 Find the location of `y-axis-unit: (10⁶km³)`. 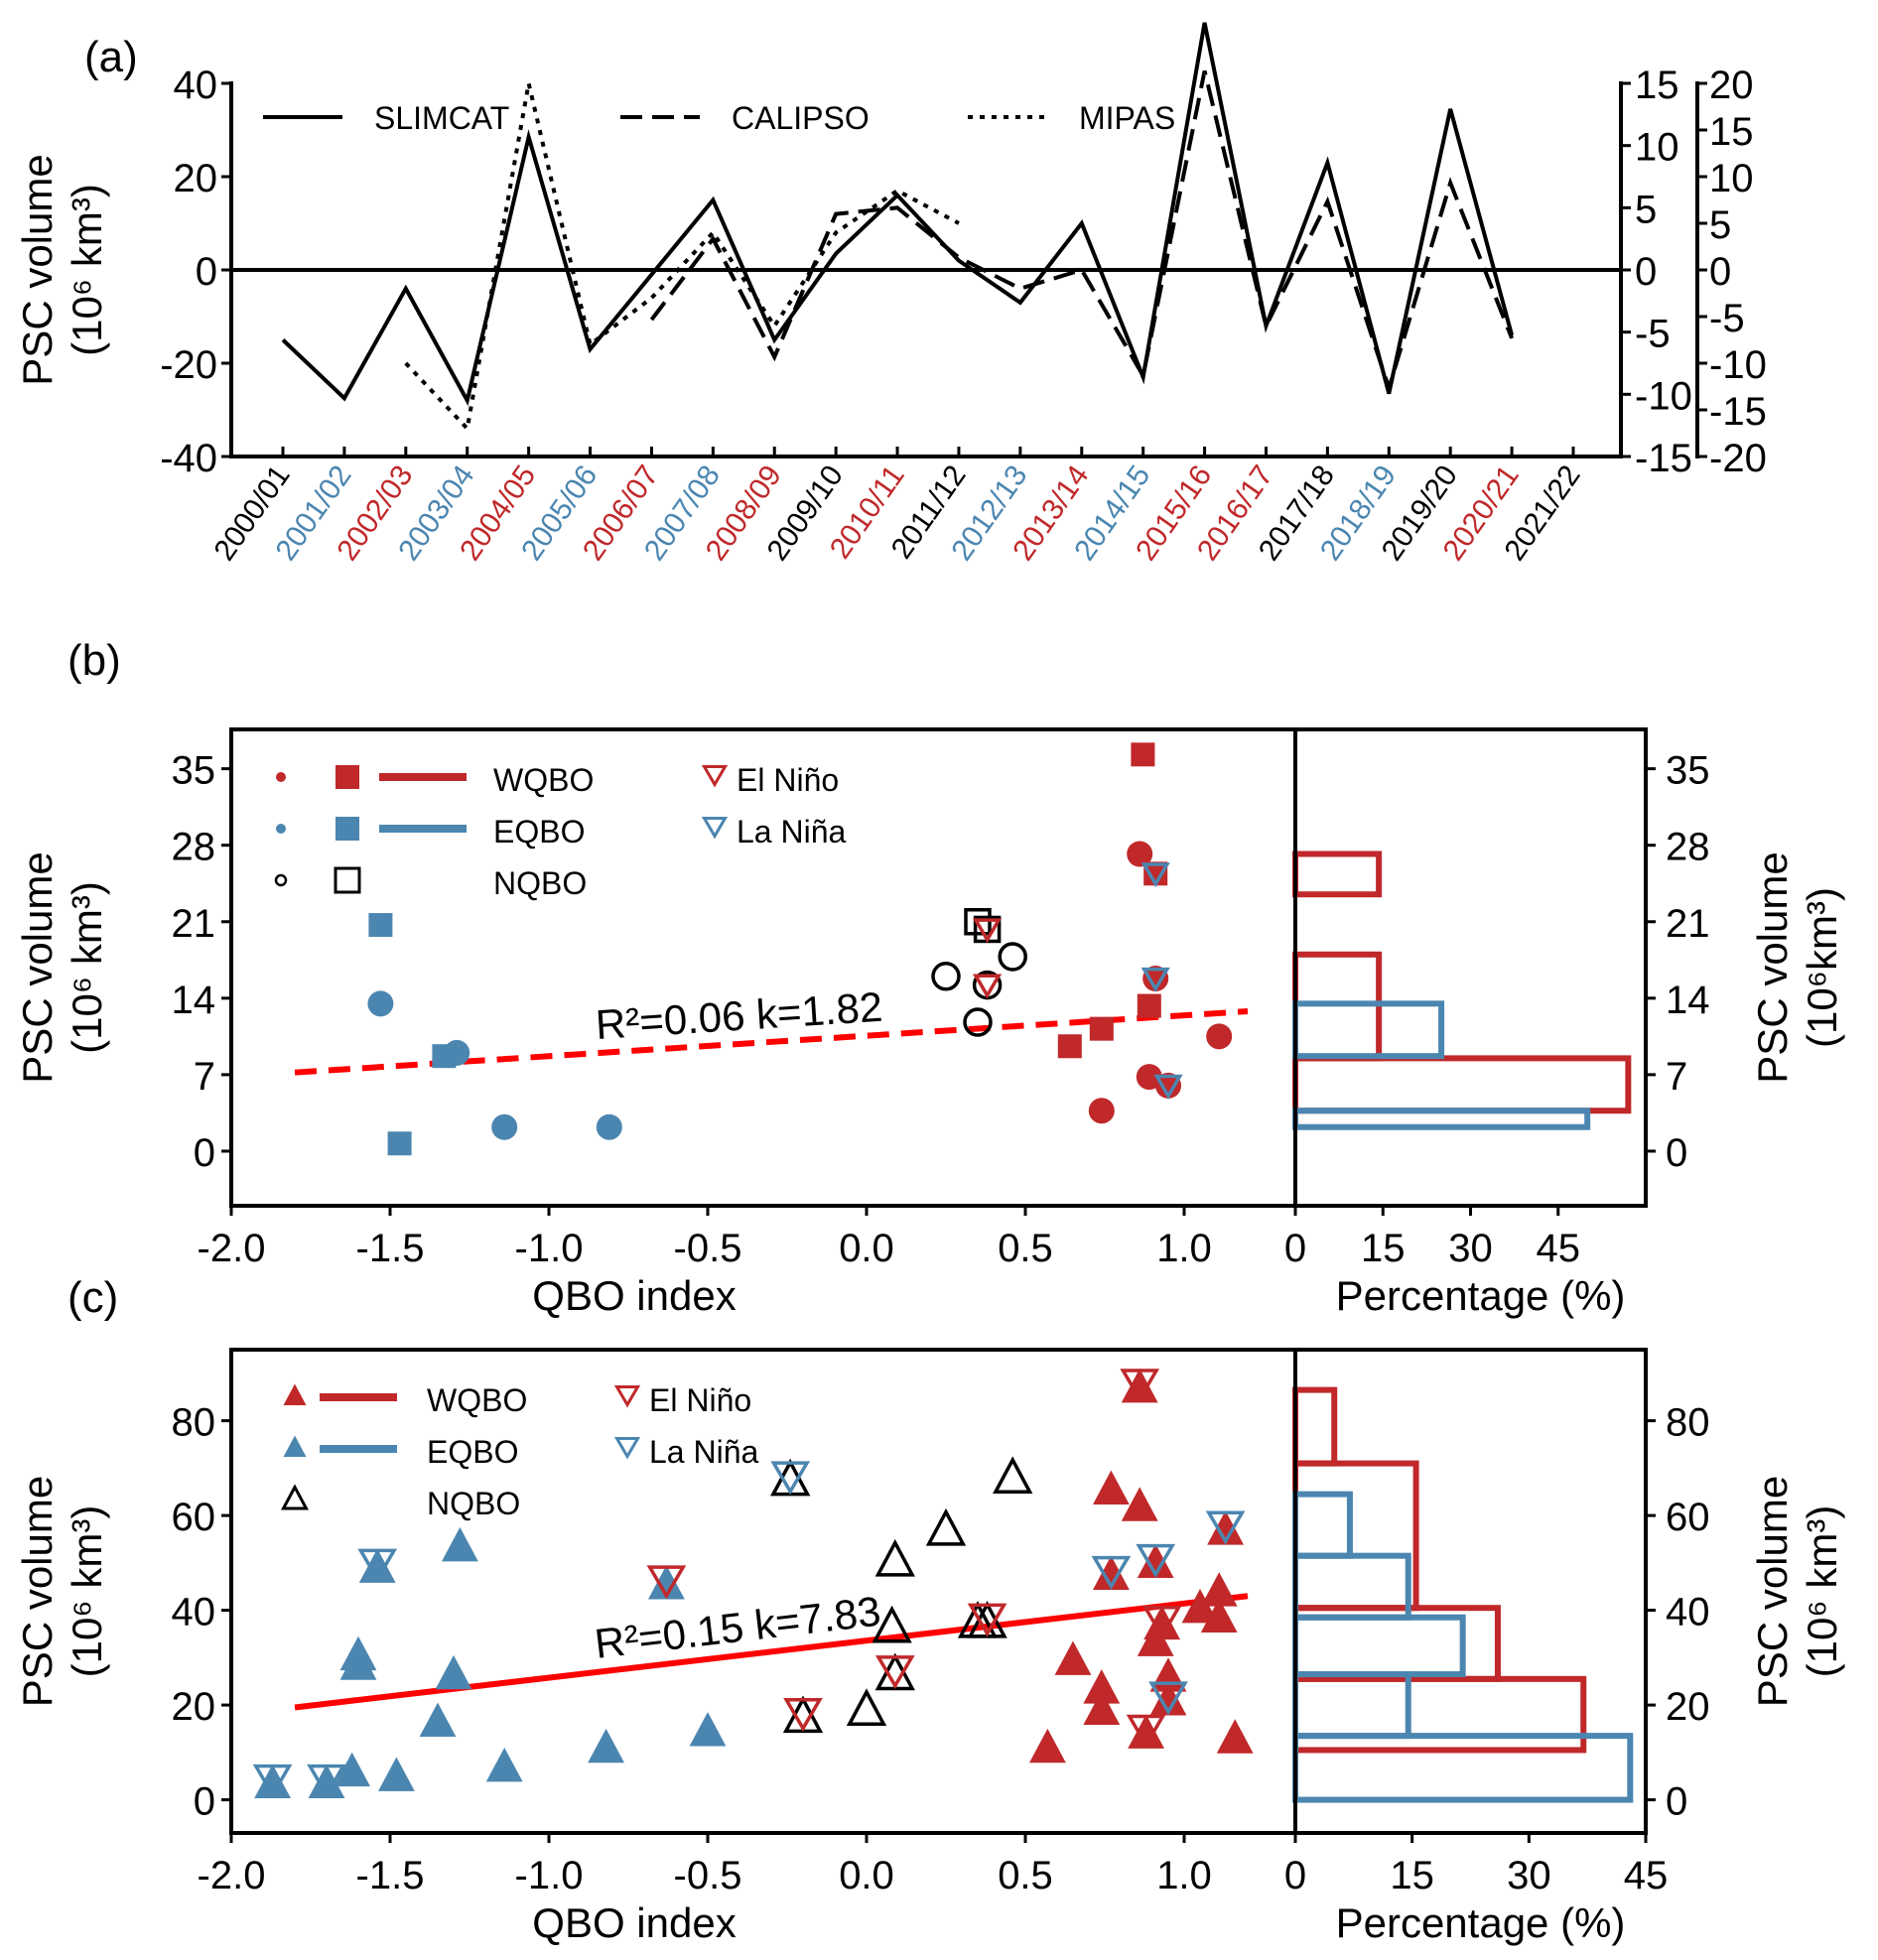

y-axis-unit: (10⁶km³) is located at coordinates (1822, 967).